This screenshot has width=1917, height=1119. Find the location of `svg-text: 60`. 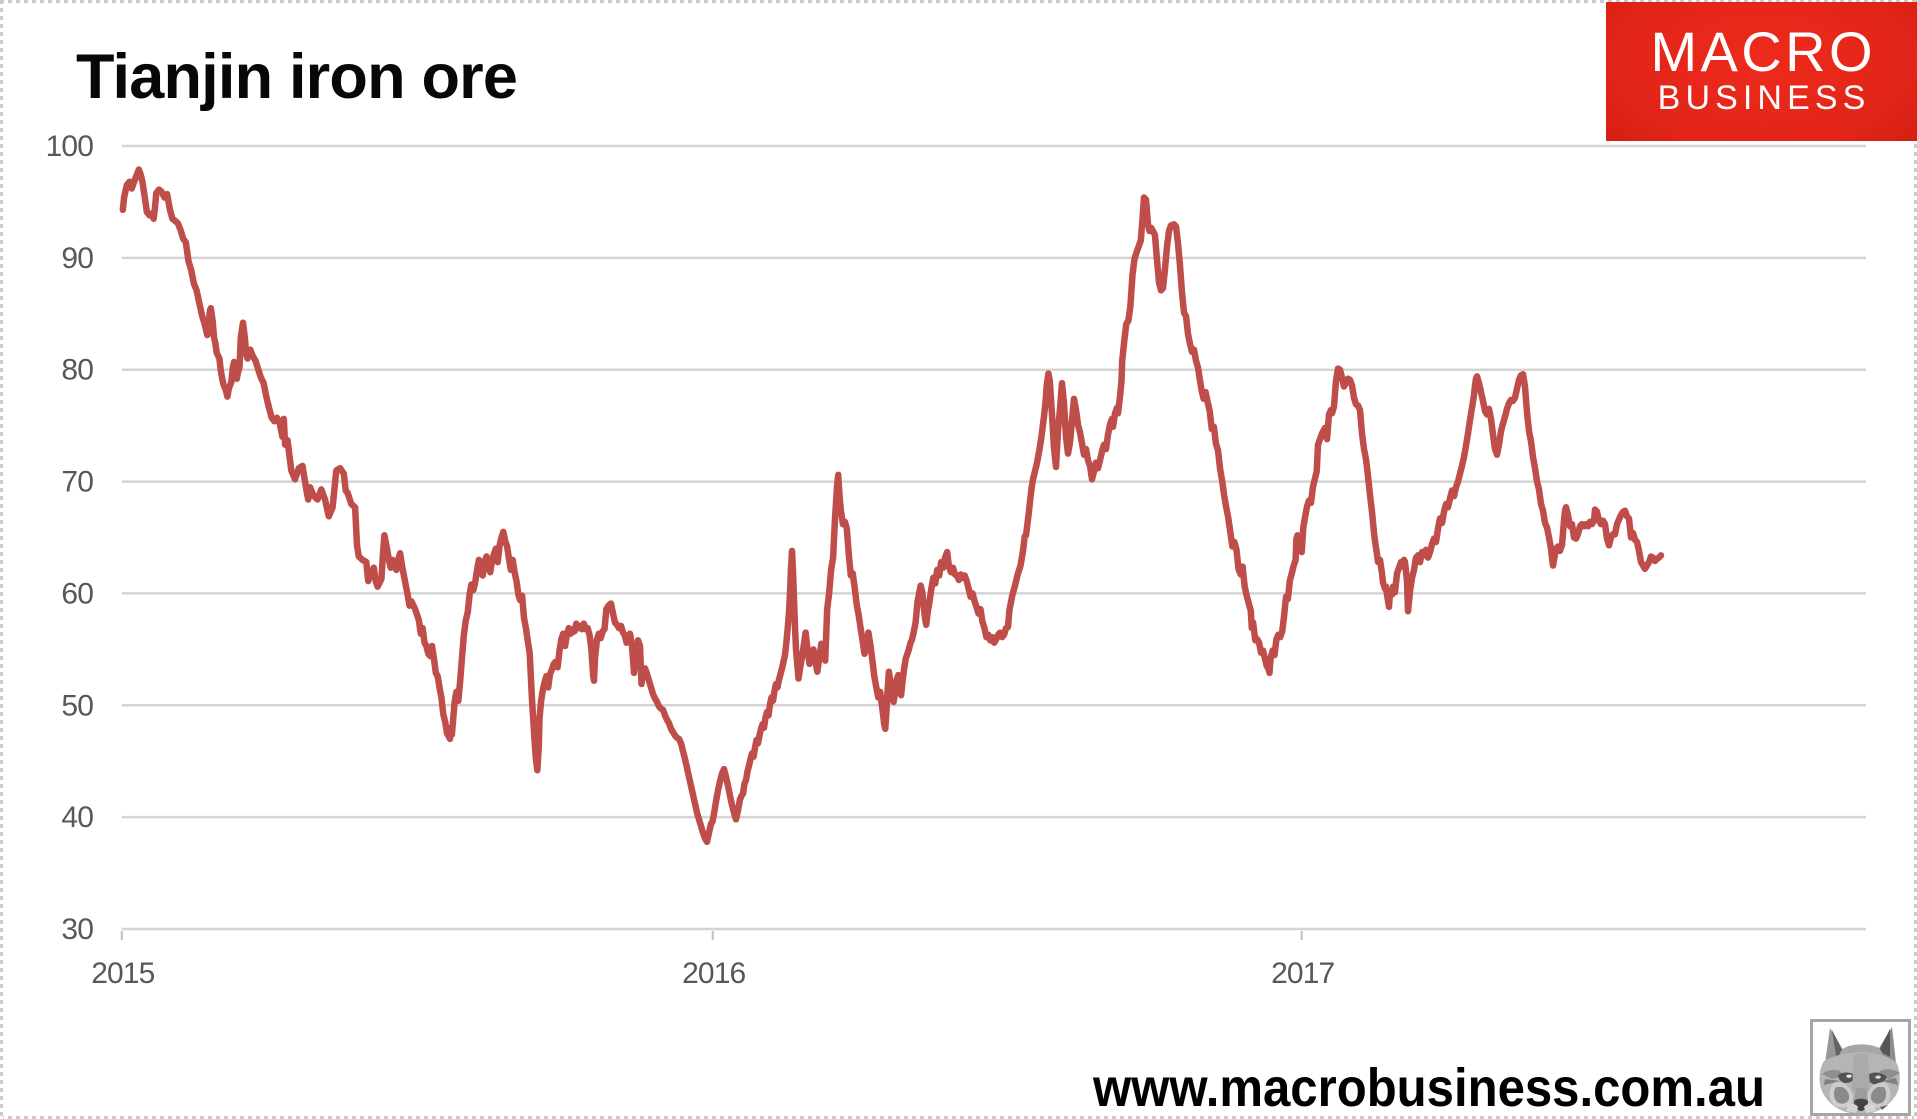

svg-text: 60 is located at coordinates (77, 593).